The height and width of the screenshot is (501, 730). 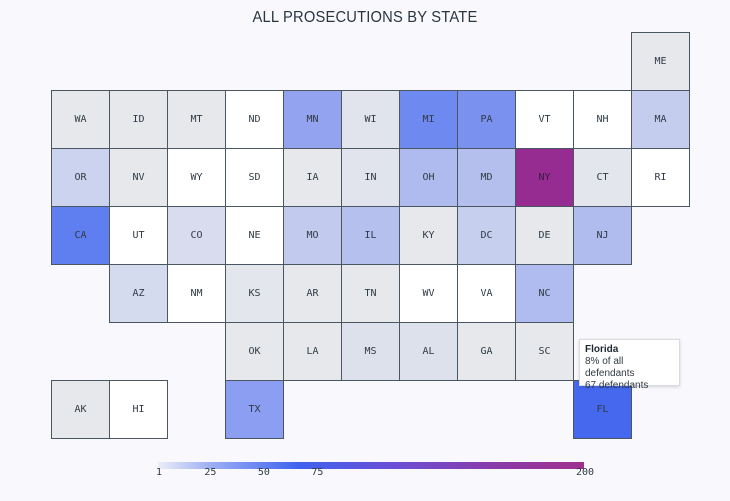 I want to click on state-tile-mn: MN, so click(x=312, y=119).